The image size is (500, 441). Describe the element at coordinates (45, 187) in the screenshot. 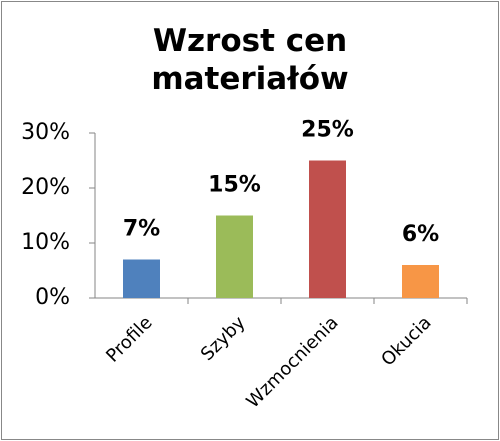

I see `y-tick-label: 20%` at that location.